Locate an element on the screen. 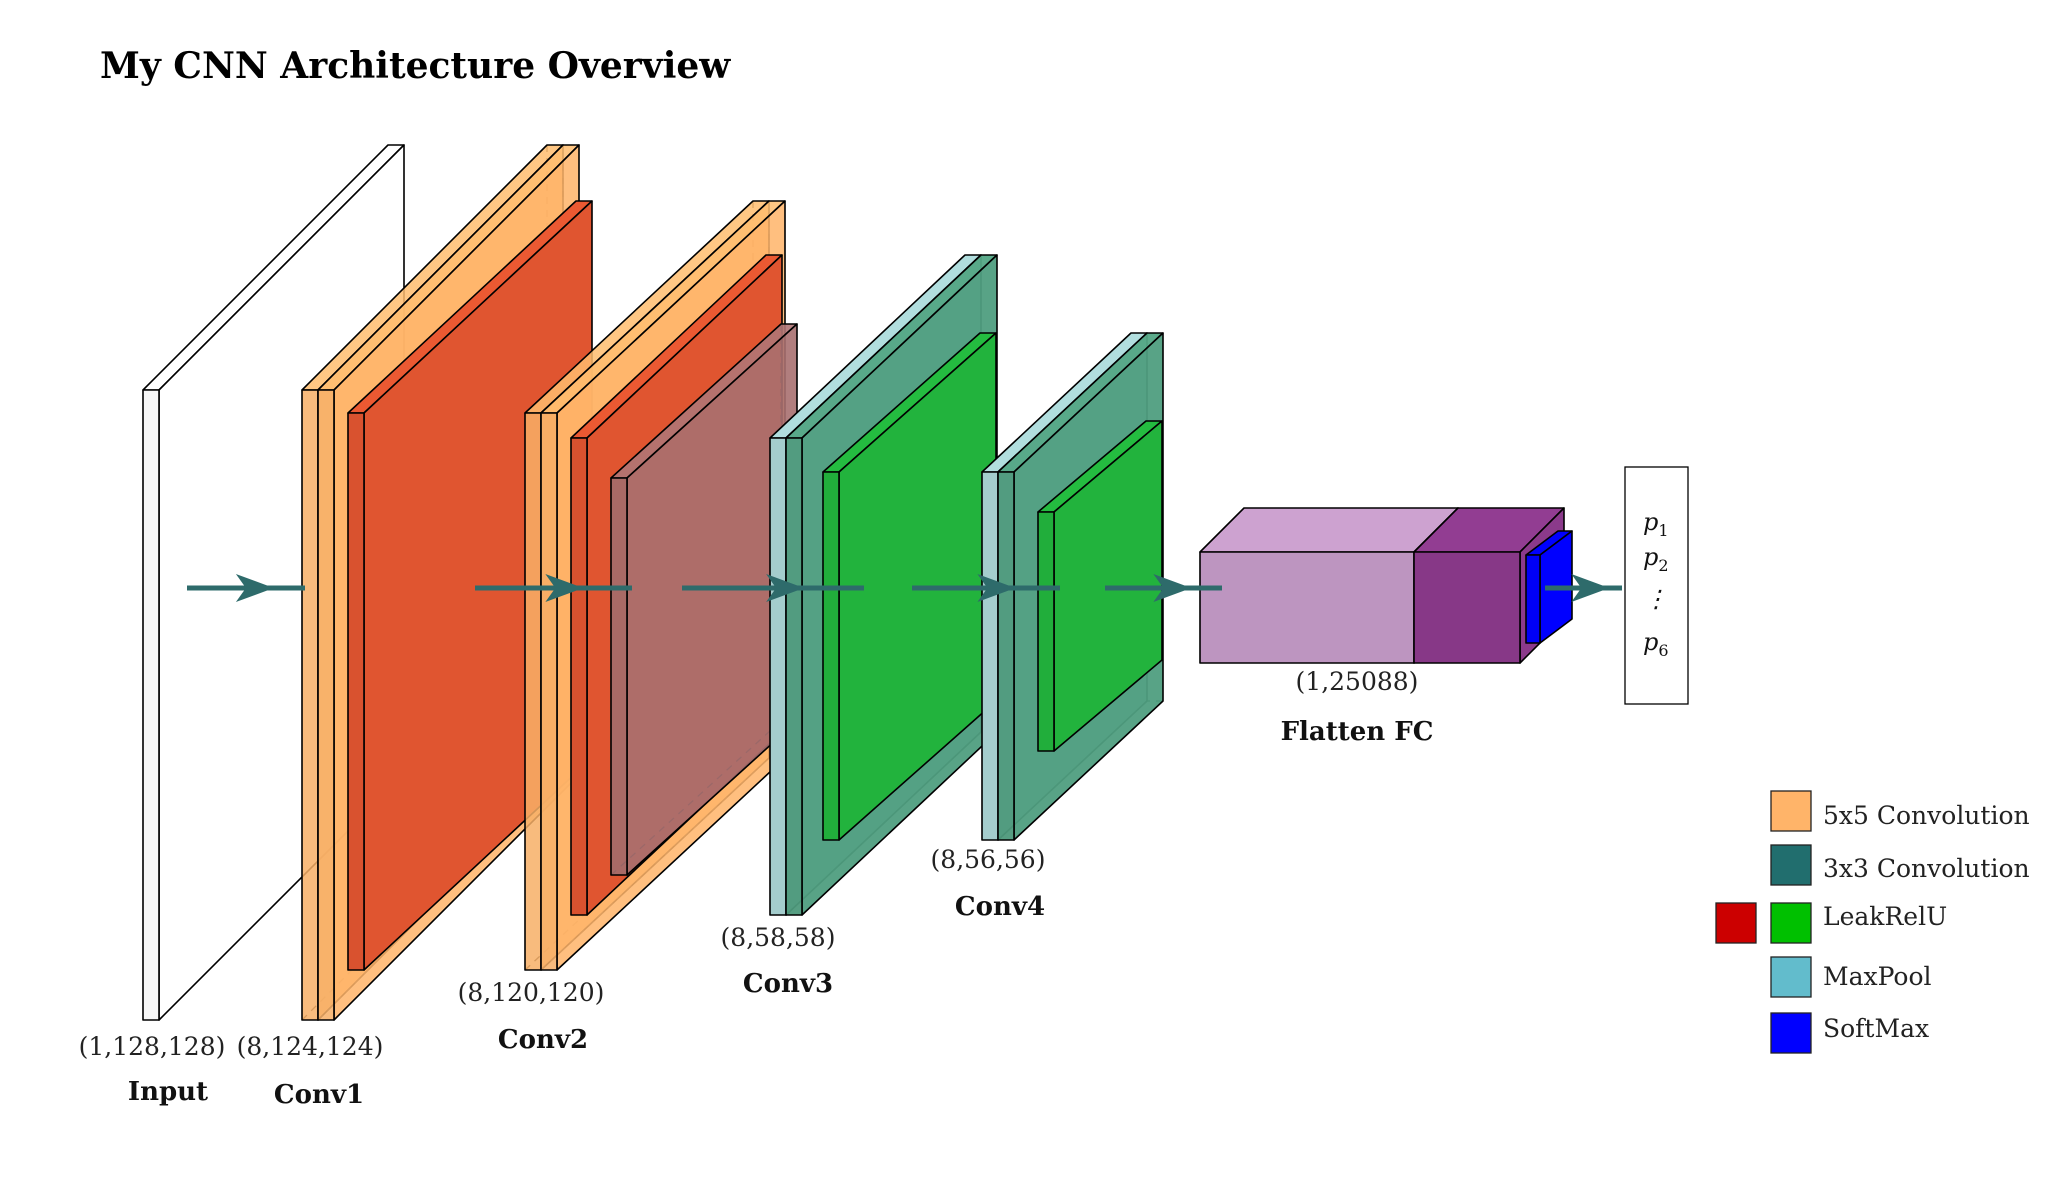 Image resolution: width=2055 pixels, height=1188 pixels. conv2-label: Conv2 is located at coordinates (543, 1040).